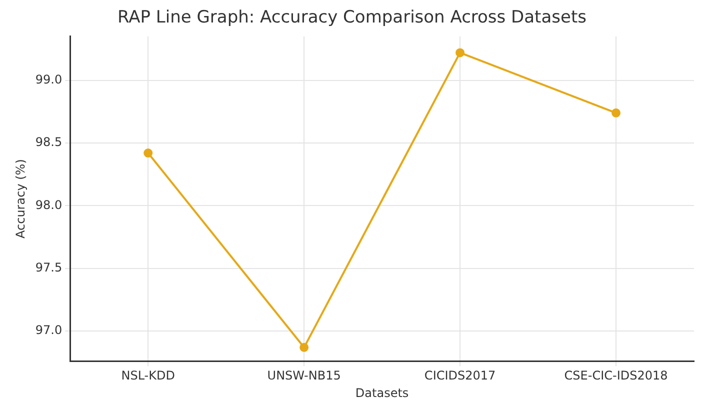 The height and width of the screenshot is (405, 724). What do you see at coordinates (148, 375) in the screenshot?
I see `x-tick-label: NSL-KDD` at bounding box center [148, 375].